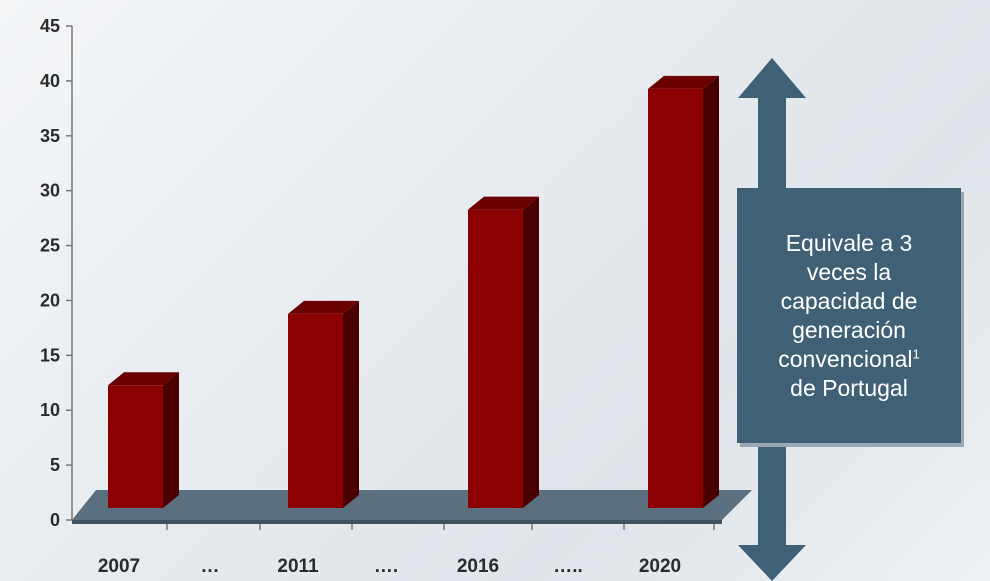 Image resolution: width=990 pixels, height=581 pixels. I want to click on x-axis-labels: 2007 2011 2016 2020 … …. ….., so click(389, 566).